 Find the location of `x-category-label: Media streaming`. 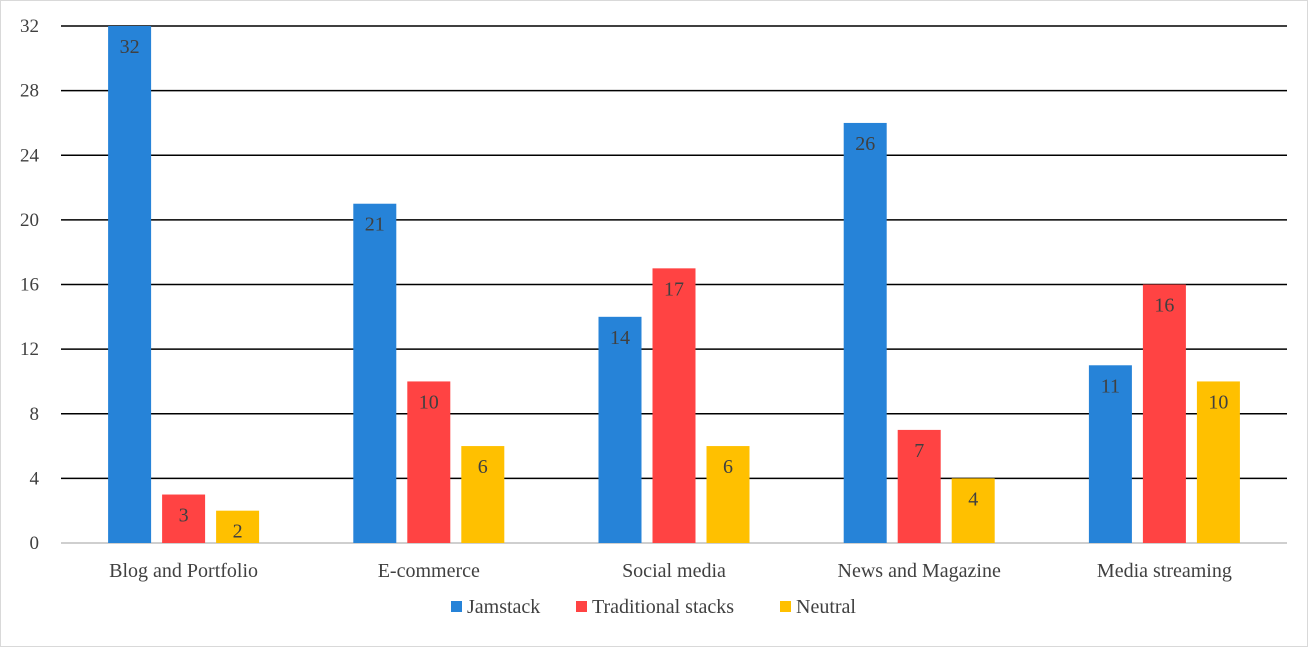

x-category-label: Media streaming is located at coordinates (1164, 571).